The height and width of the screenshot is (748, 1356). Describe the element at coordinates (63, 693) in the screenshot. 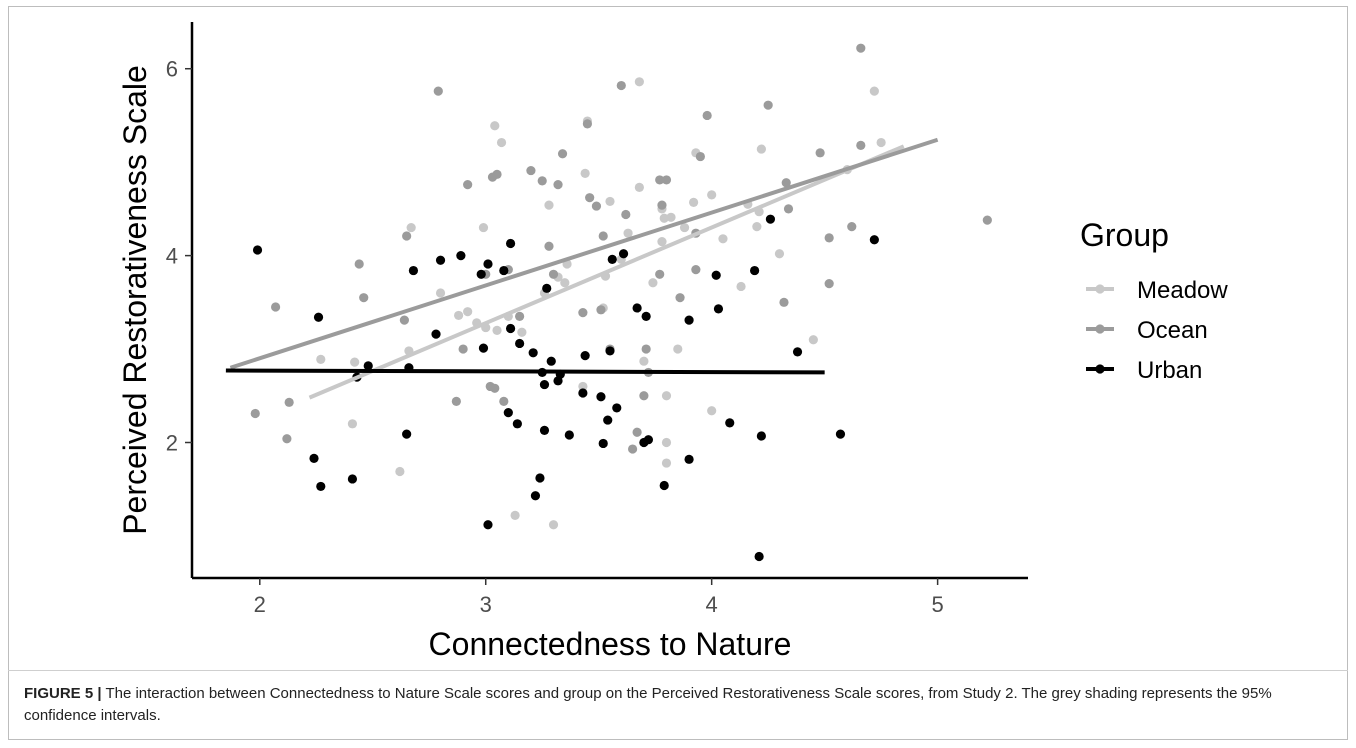

I see `caption-label: FIGURE 5 |` at that location.